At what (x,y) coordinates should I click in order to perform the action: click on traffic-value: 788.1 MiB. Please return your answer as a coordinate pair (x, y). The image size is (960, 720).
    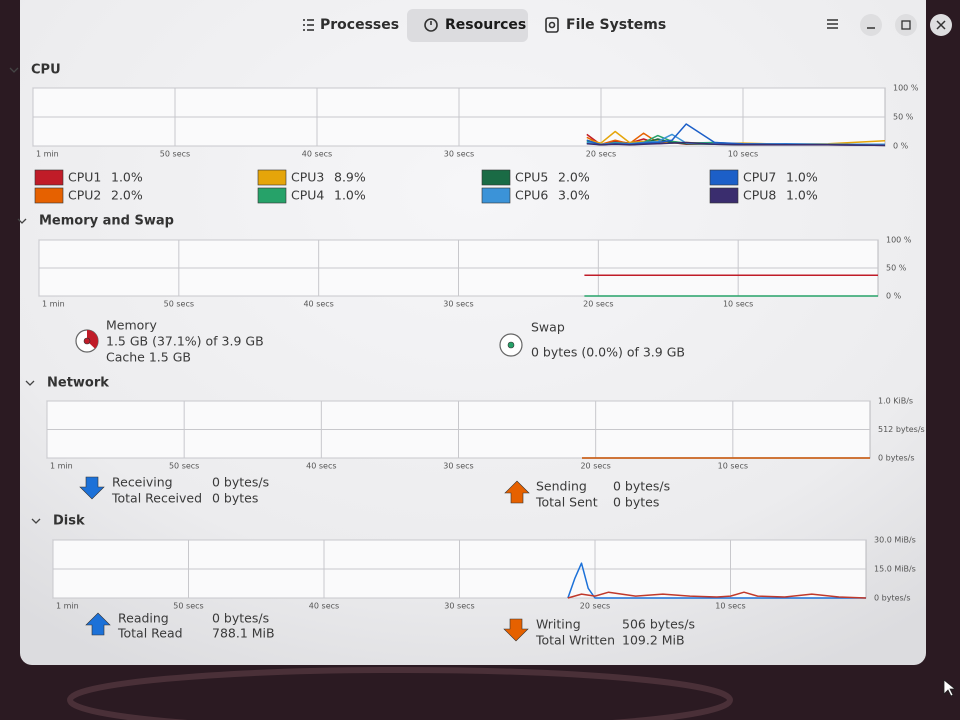
    Looking at the image, I should click on (243, 633).